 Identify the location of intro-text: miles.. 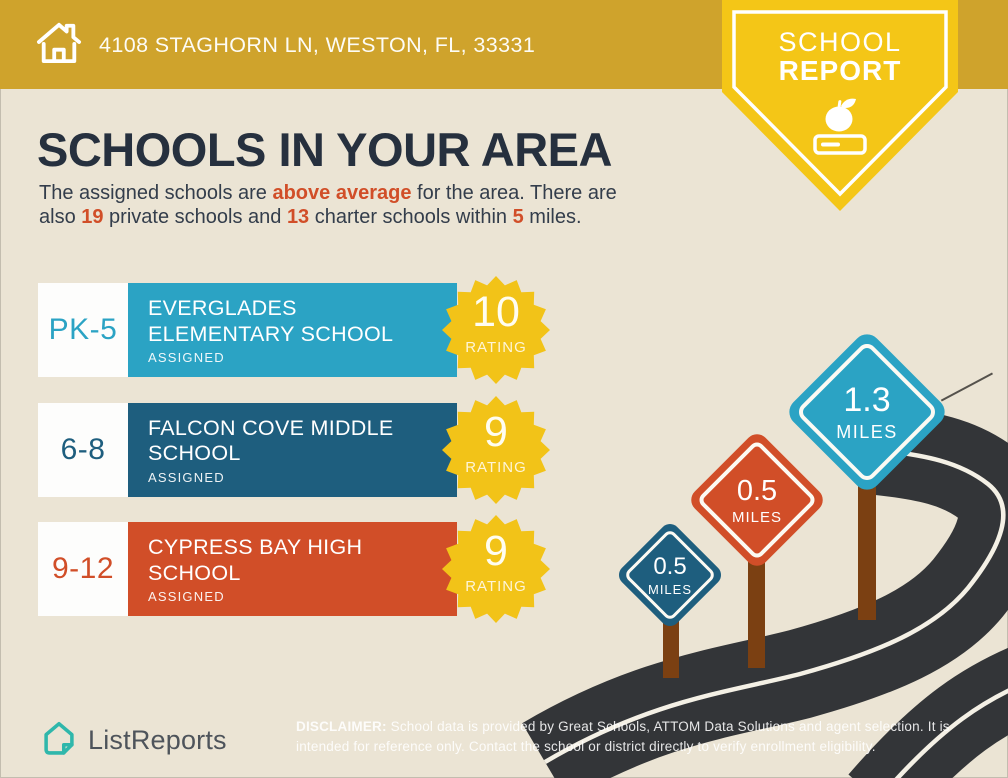
(552, 216).